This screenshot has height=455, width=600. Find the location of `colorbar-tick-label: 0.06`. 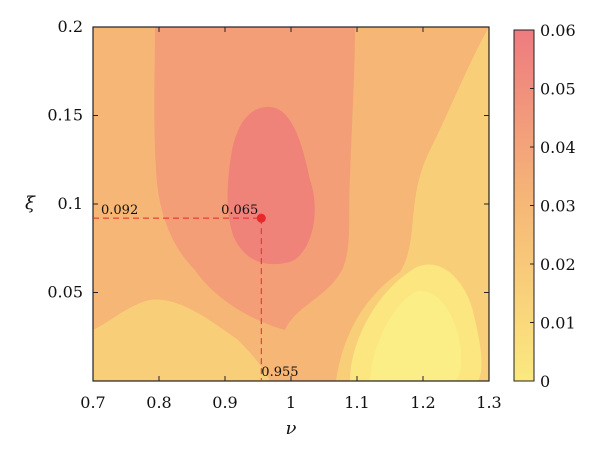

colorbar-tick-label: 0.06 is located at coordinates (558, 30).